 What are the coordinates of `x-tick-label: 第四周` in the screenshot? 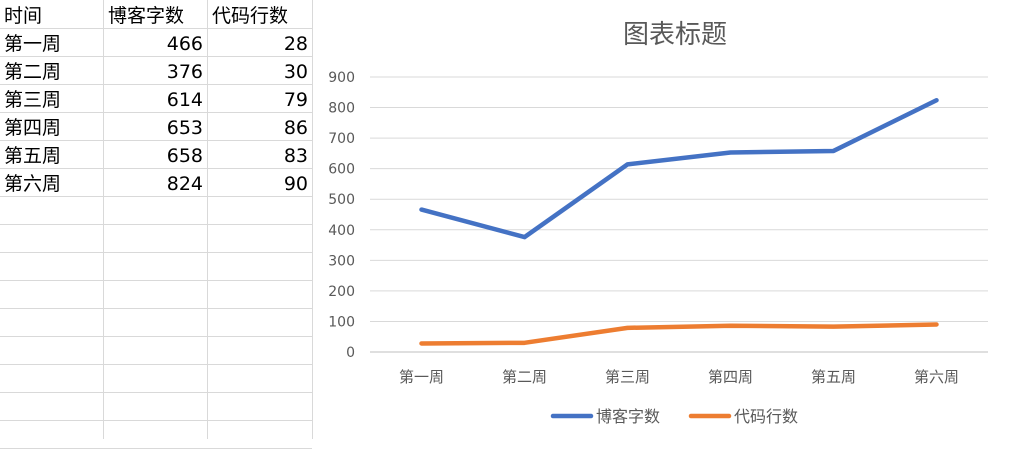 It's located at (730, 377).